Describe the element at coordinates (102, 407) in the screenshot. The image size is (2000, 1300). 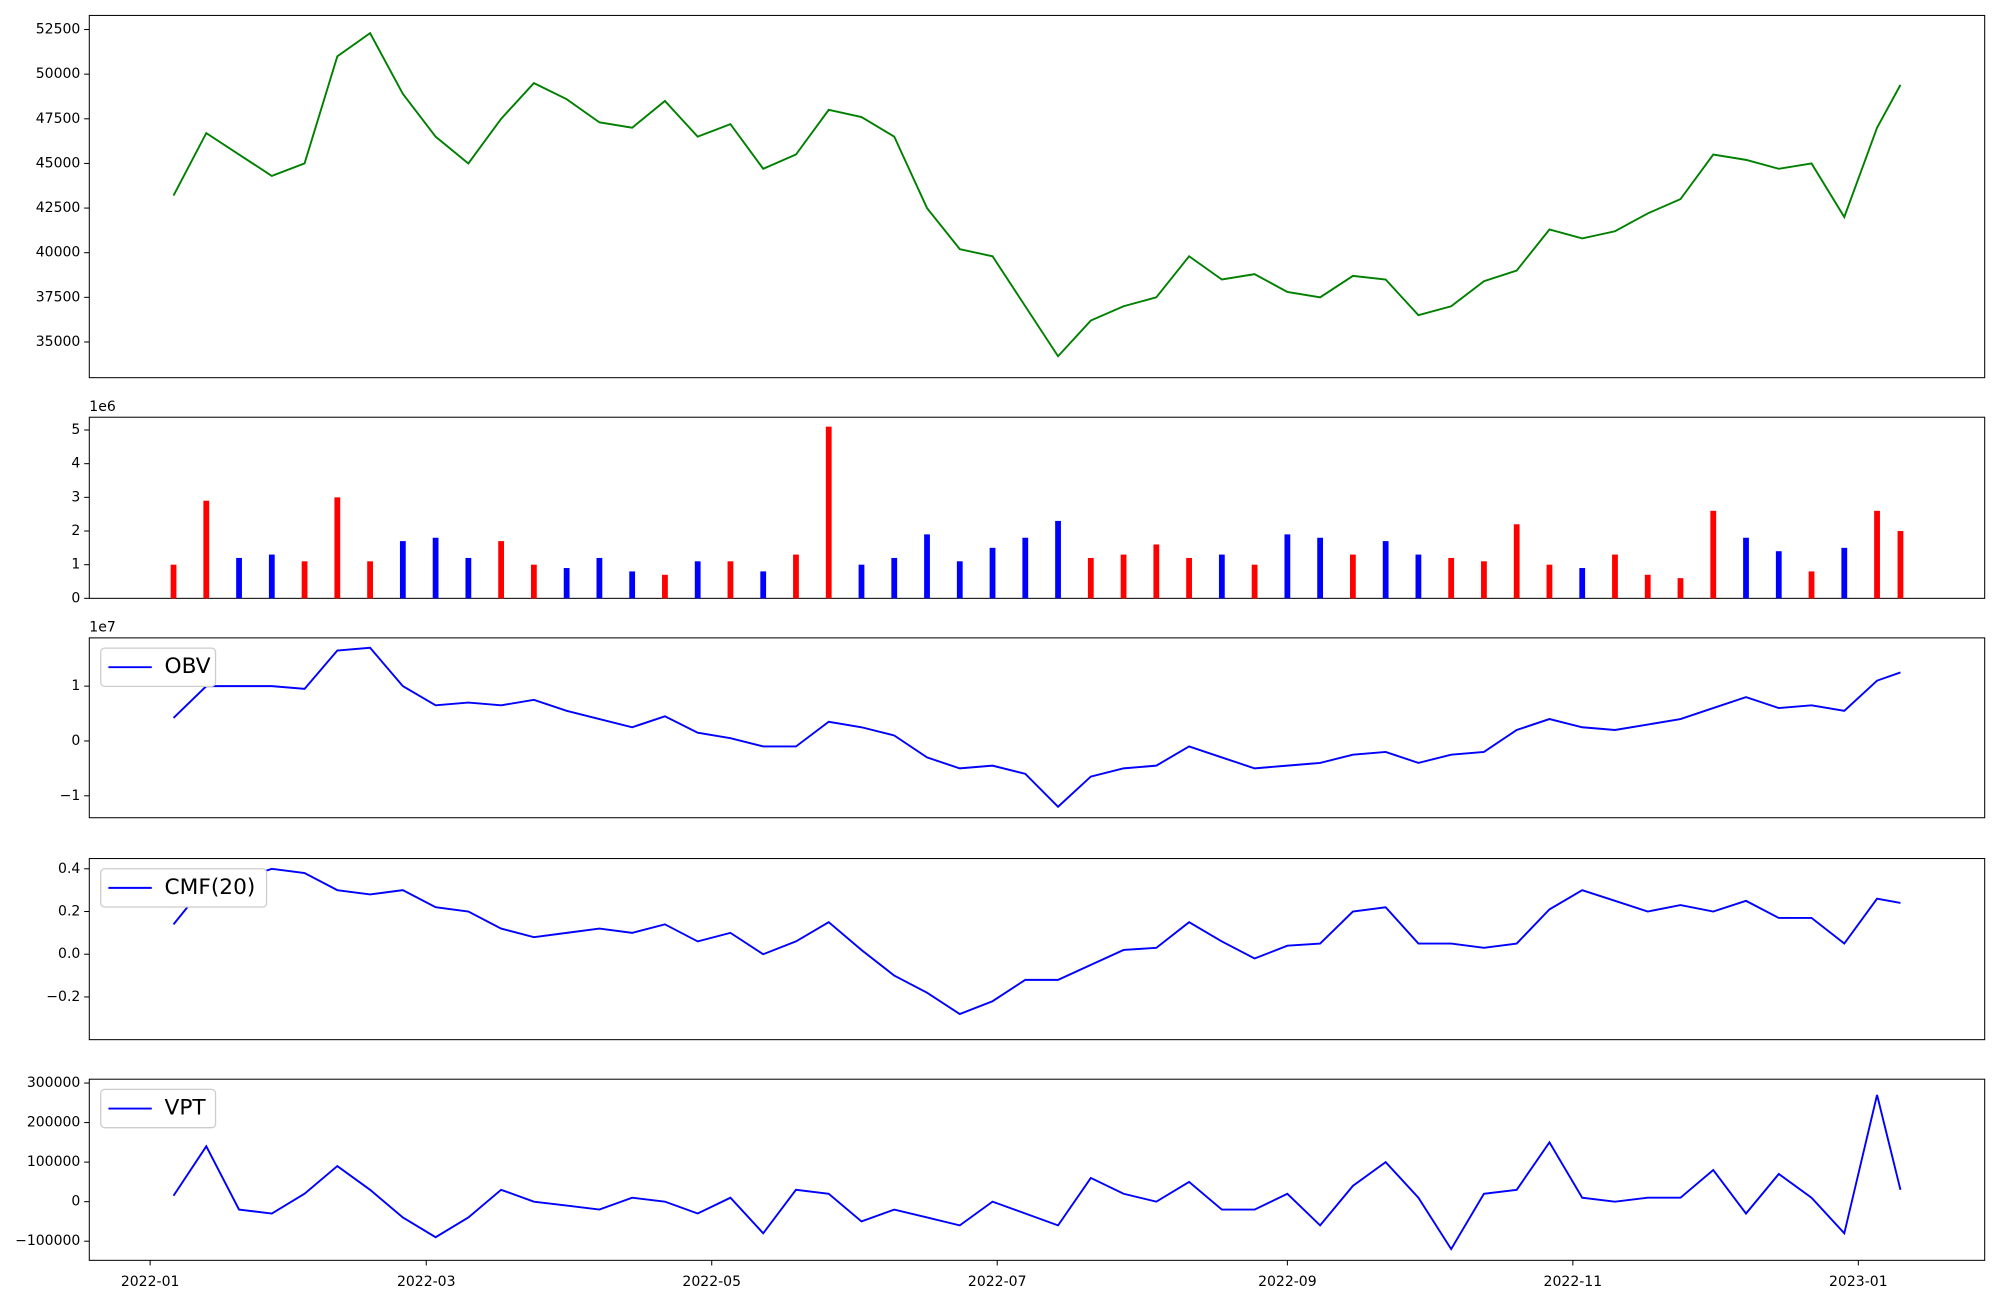
I see `offset-label: 1e6` at that location.